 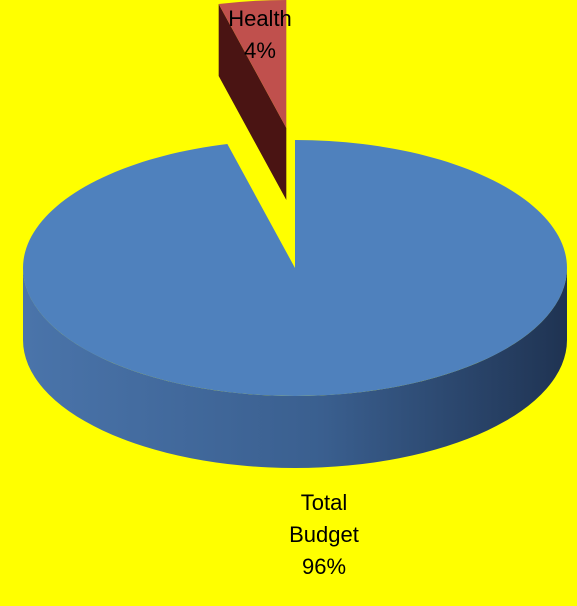 I want to click on data-label-health-name: Health, so click(x=260, y=18).